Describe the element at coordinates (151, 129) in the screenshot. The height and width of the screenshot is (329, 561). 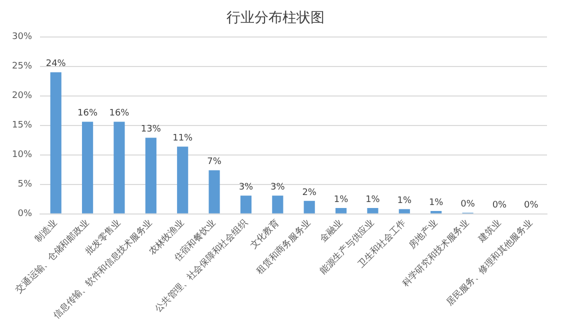
I see `data-label: 13%` at that location.